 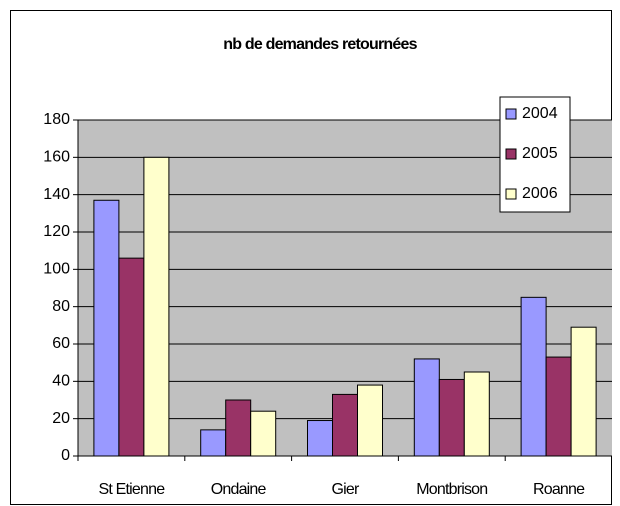 What do you see at coordinates (239, 489) in the screenshot?
I see `x-tick-label: Ondaine` at bounding box center [239, 489].